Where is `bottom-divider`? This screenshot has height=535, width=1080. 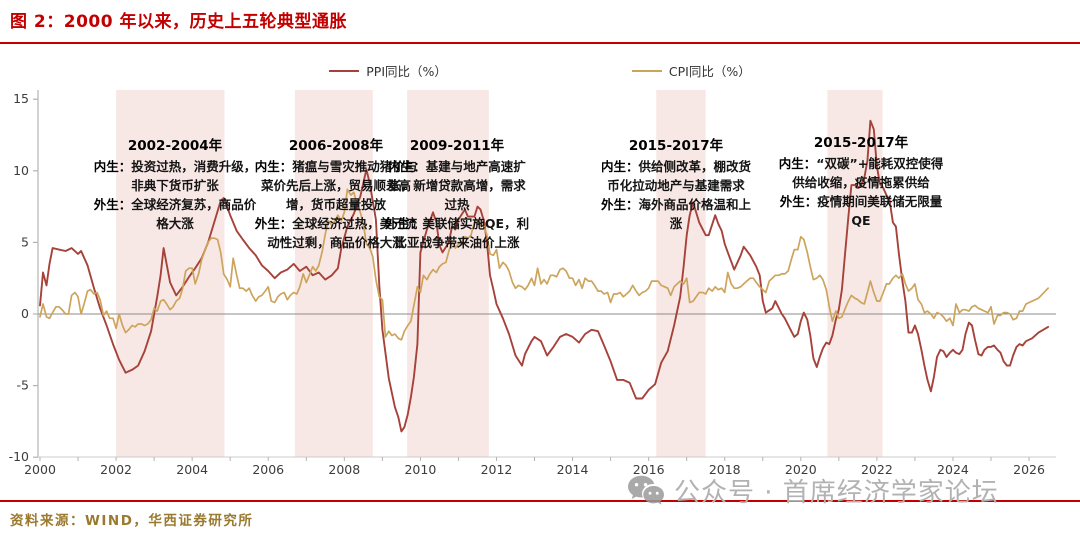
bottom-divider is located at coordinates (540, 501).